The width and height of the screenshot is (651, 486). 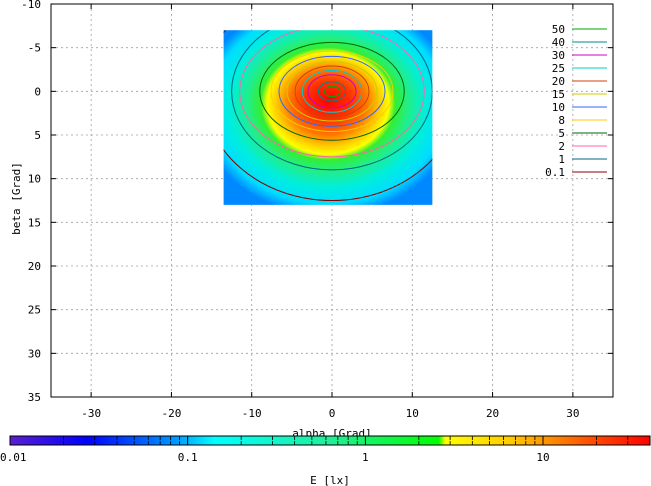 What do you see at coordinates (34, 397) in the screenshot?
I see `y-tick-label: 35` at bounding box center [34, 397].